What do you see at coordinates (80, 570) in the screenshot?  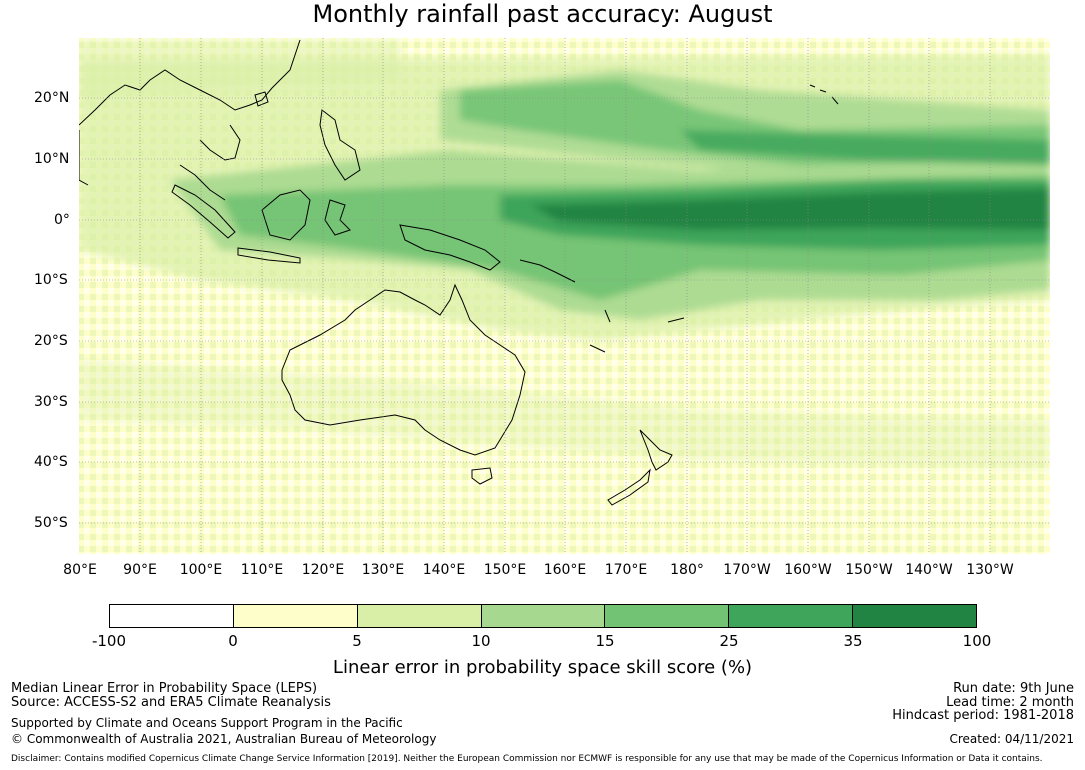 I see `lon-label: 80°E` at bounding box center [80, 570].